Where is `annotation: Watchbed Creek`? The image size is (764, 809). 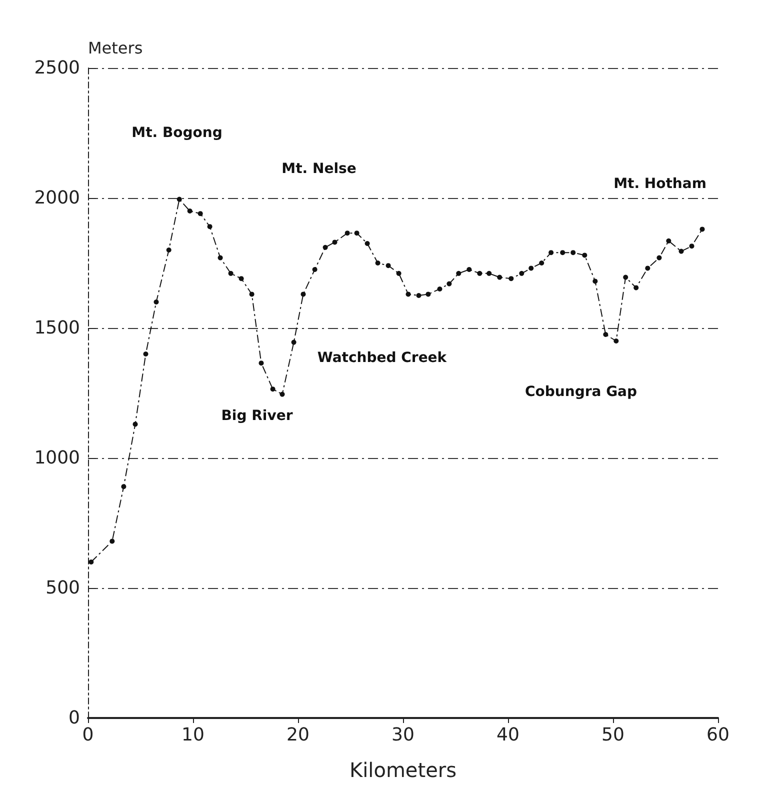 annotation: Watchbed Creek is located at coordinates (382, 358).